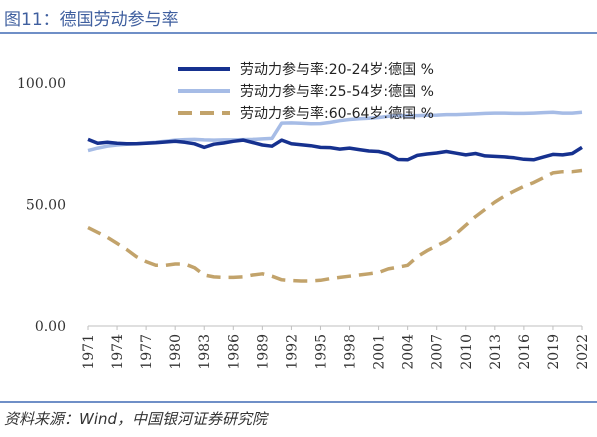 The width and height of the screenshot is (597, 437). Describe the element at coordinates (380, 352) in the screenshot. I see `x-tick-label: 2001` at that location.